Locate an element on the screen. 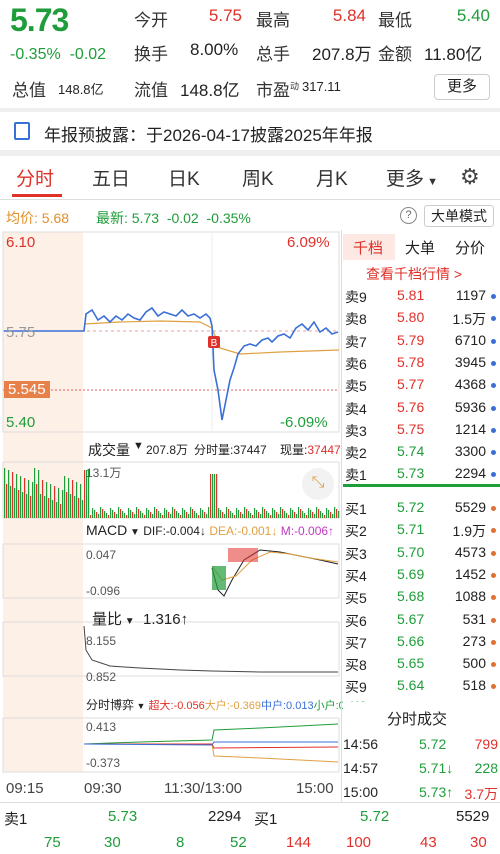  help-icon: ? is located at coordinates (408, 215).